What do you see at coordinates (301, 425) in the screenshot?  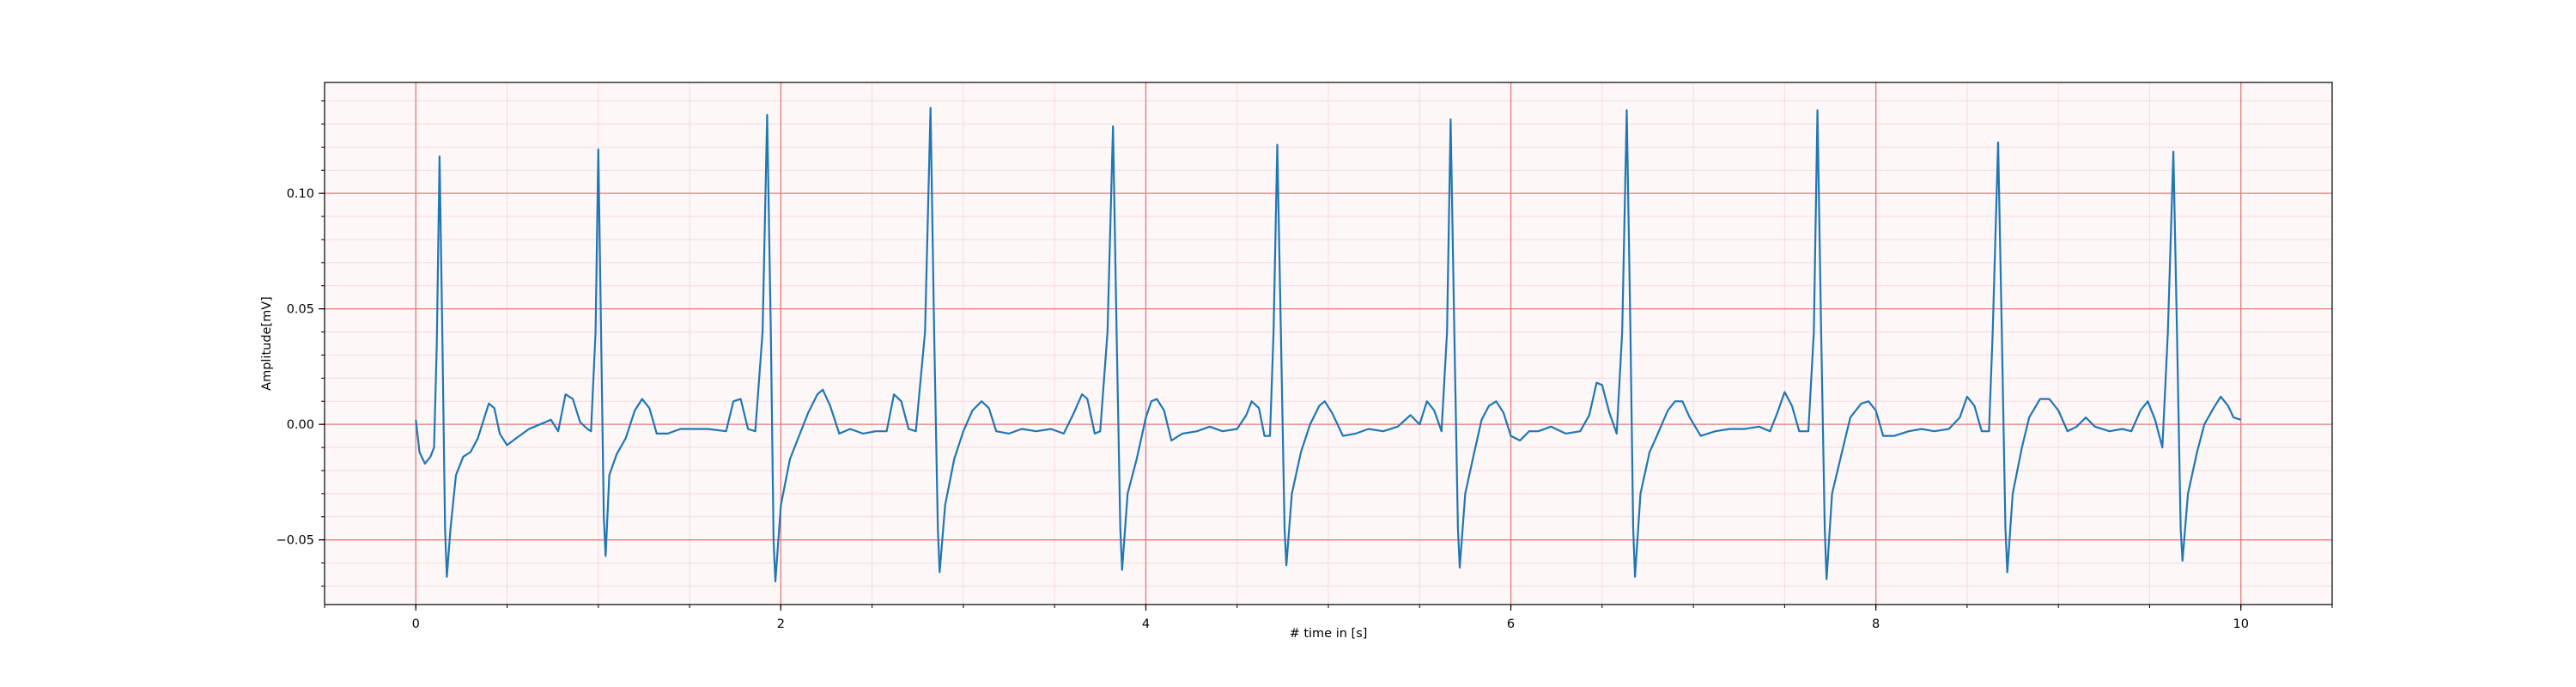 I see `y-tick-label: 0.00` at bounding box center [301, 425].